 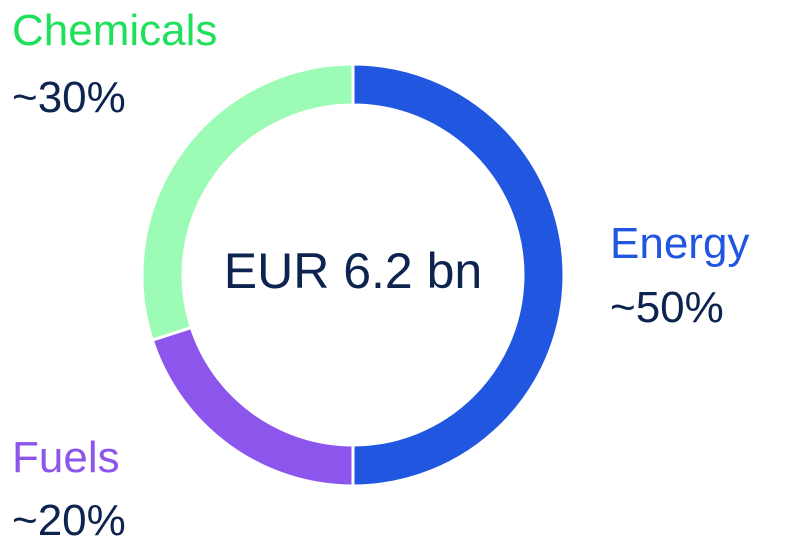 I want to click on category-label: Fuels, so click(x=66, y=457).